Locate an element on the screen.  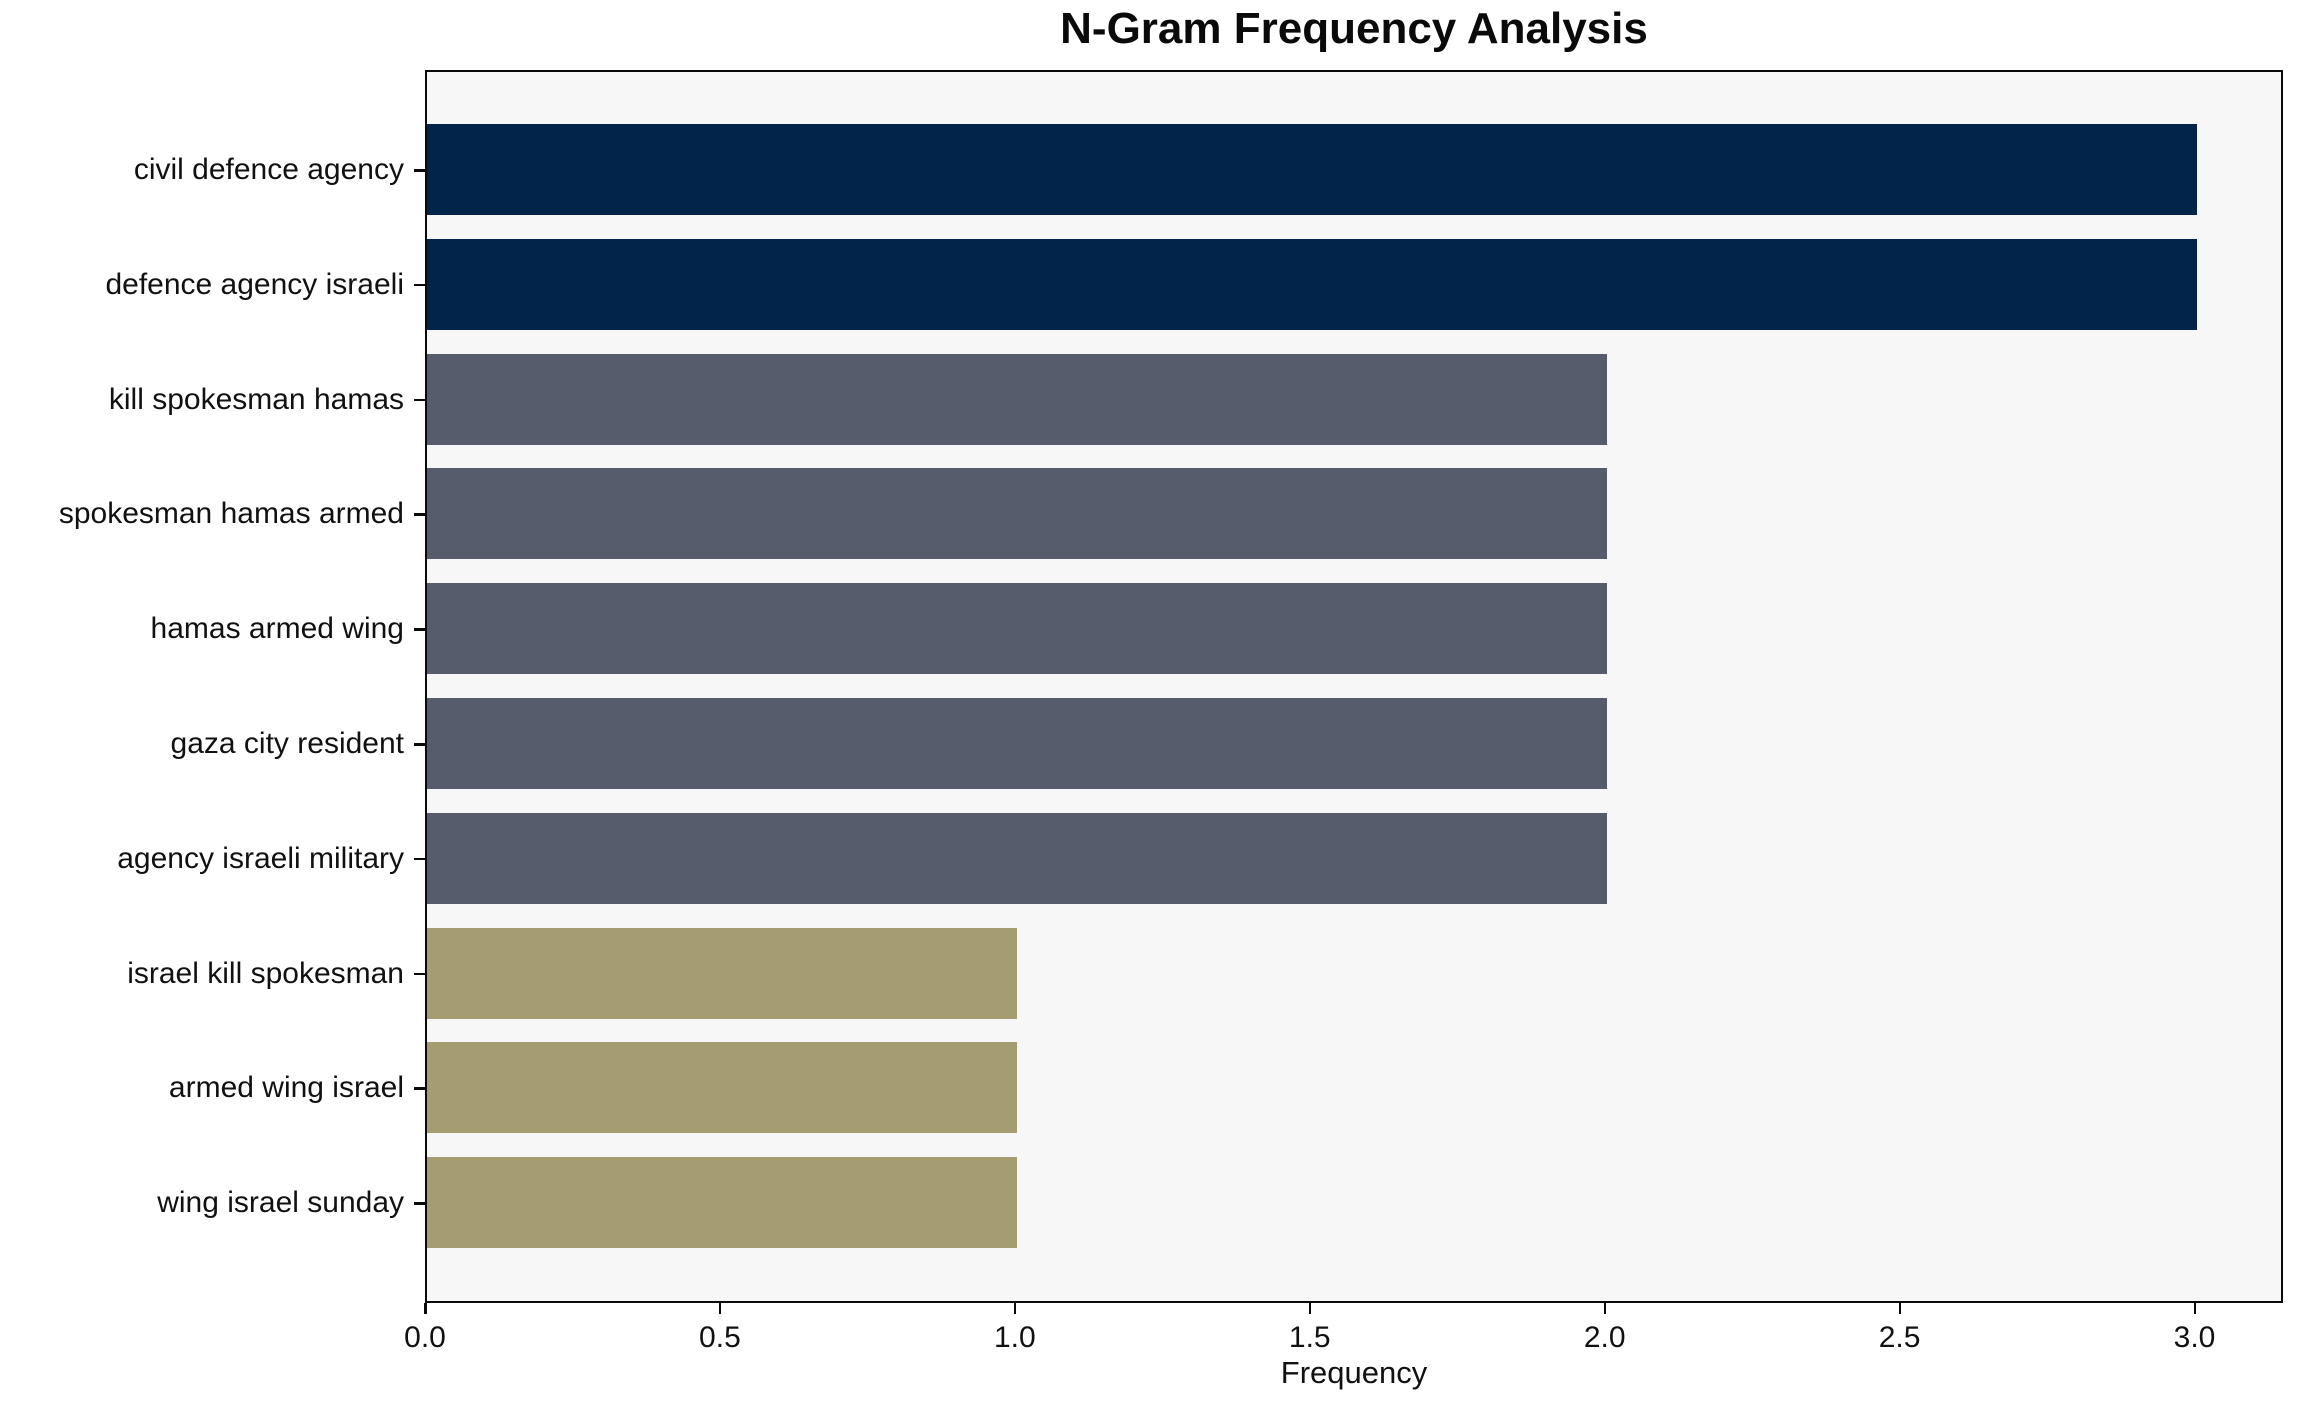
x-tick-label: 0.0 is located at coordinates (425, 1337).